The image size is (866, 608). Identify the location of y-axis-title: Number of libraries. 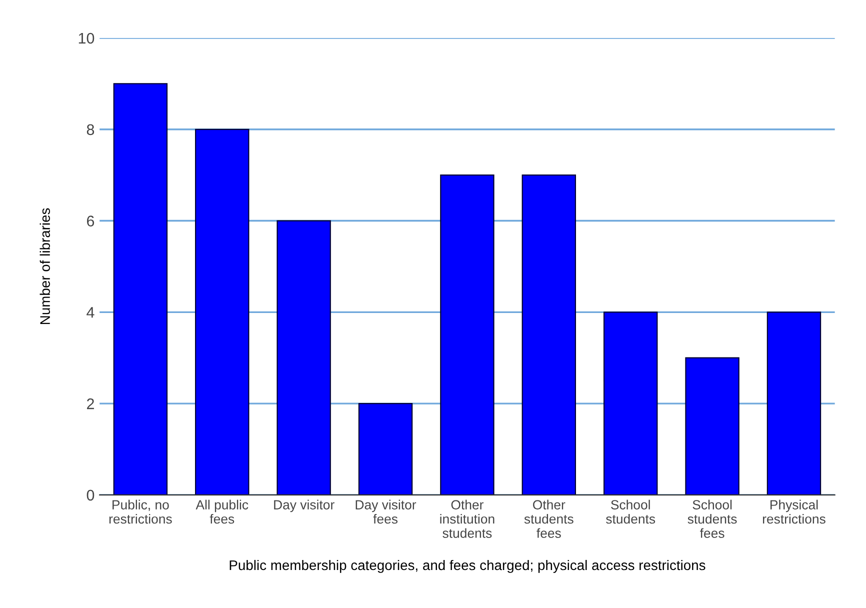
(45, 266).